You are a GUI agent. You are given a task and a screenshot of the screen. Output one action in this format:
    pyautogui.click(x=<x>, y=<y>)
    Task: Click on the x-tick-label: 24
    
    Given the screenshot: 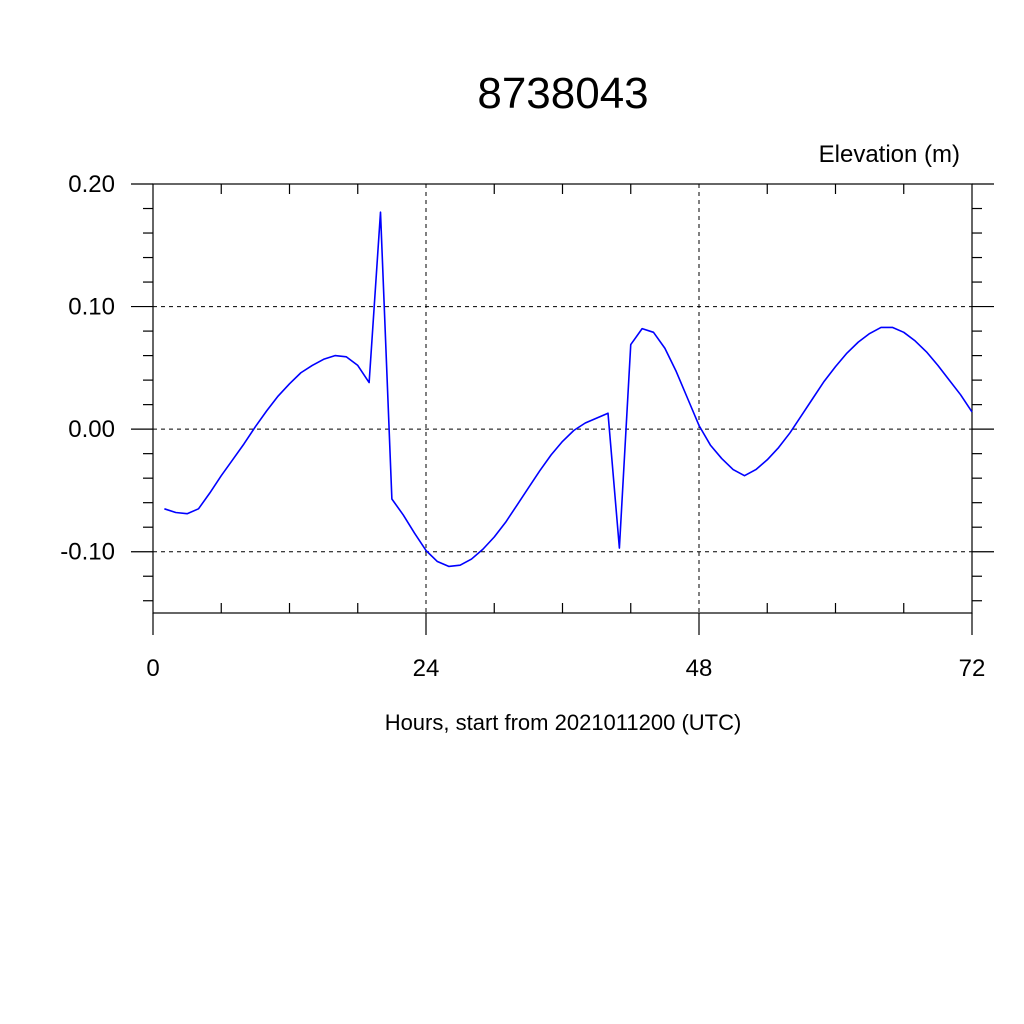 What is the action you would take?
    pyautogui.click(x=426, y=668)
    